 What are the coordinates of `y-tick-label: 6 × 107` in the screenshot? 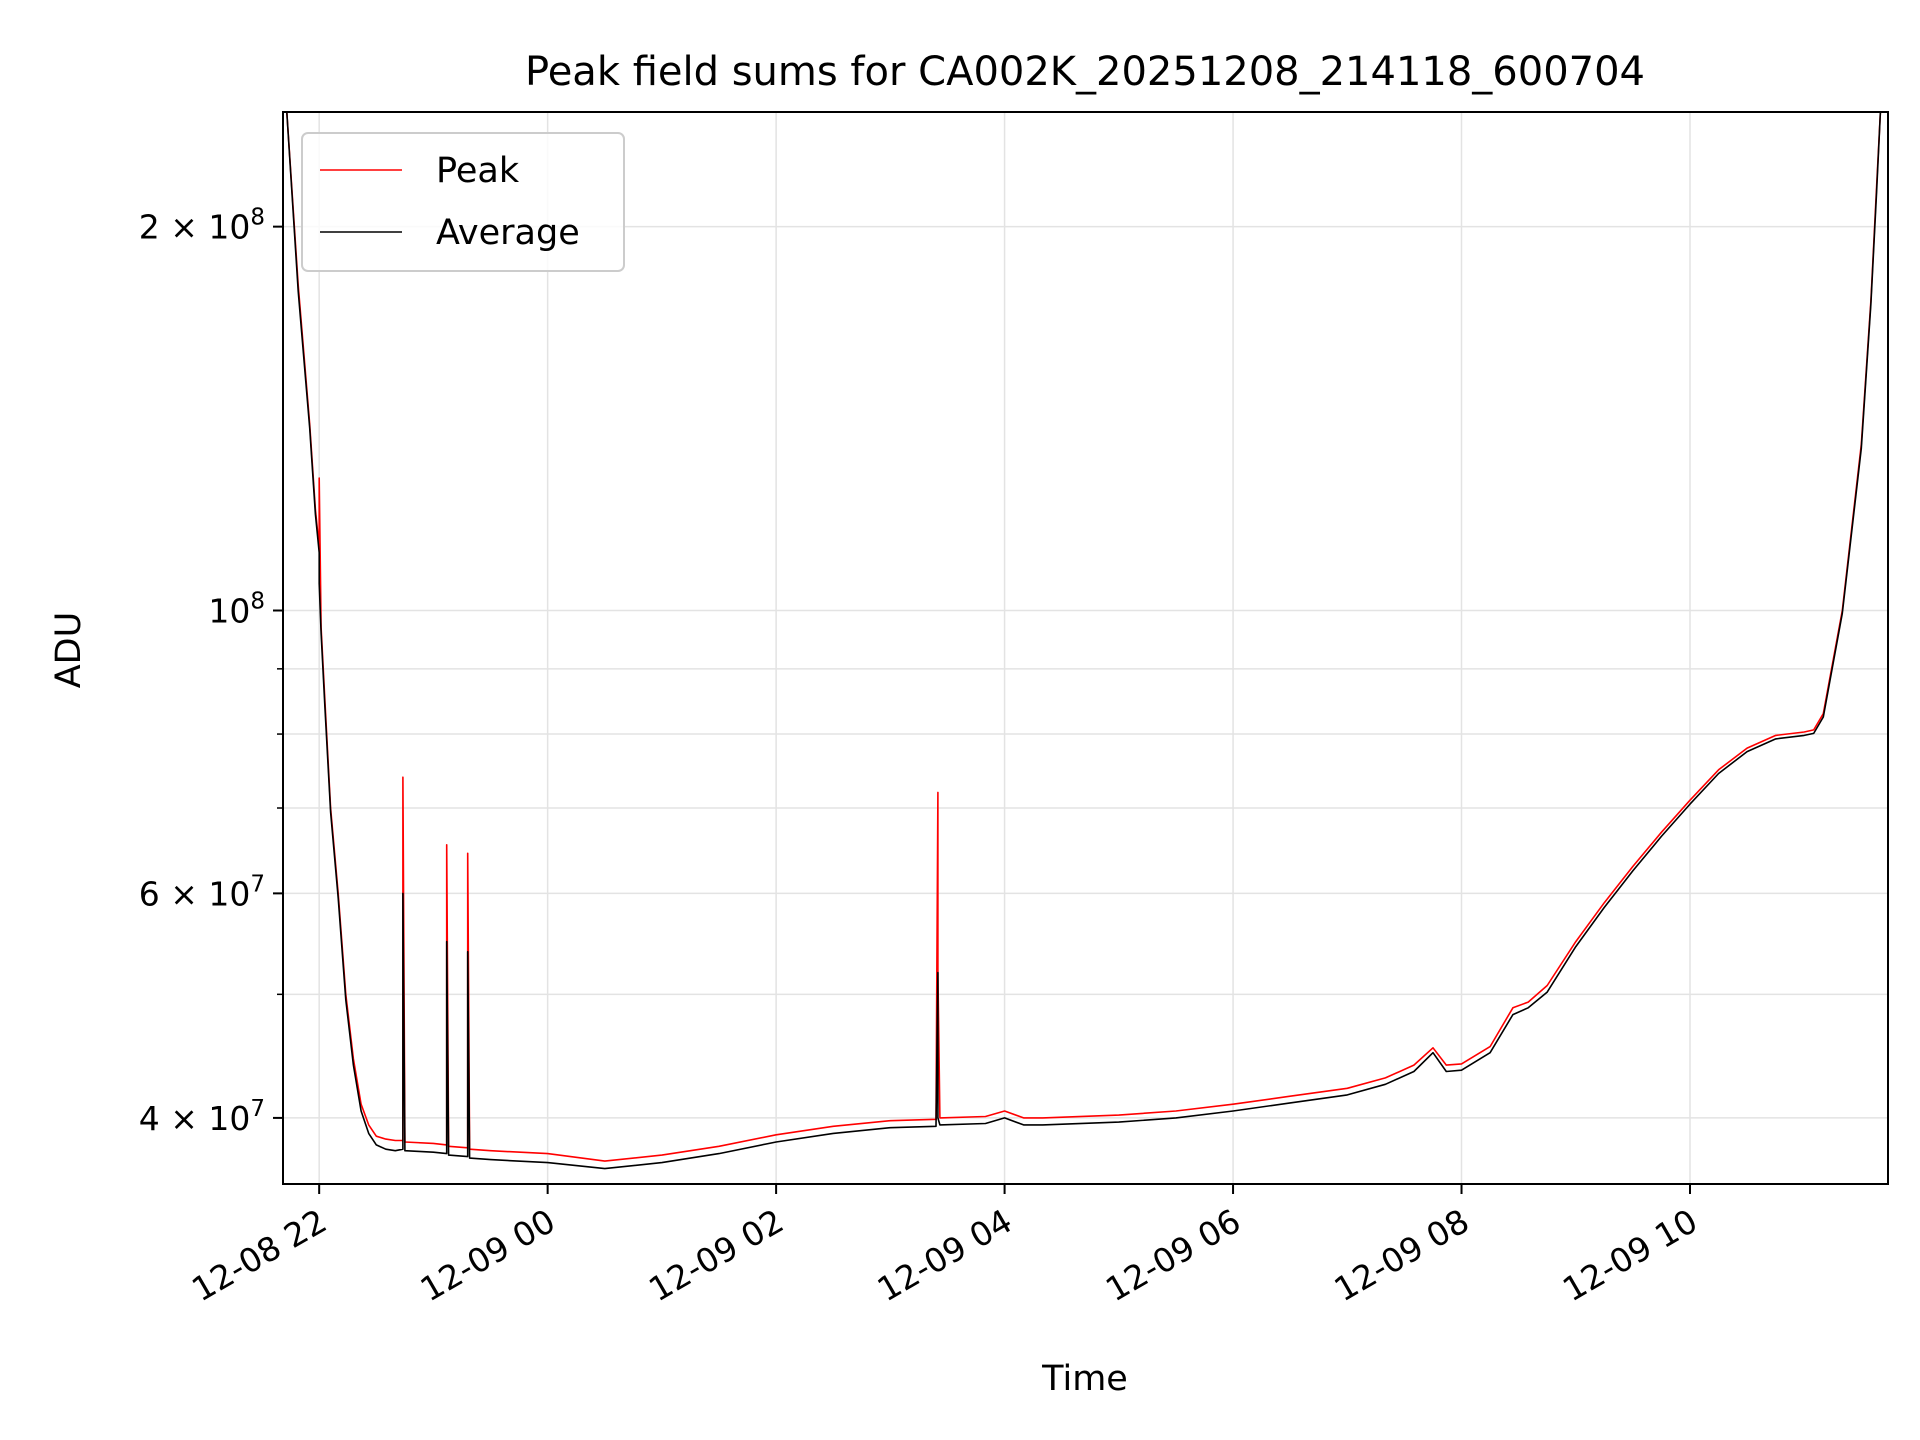 It's located at (202, 892).